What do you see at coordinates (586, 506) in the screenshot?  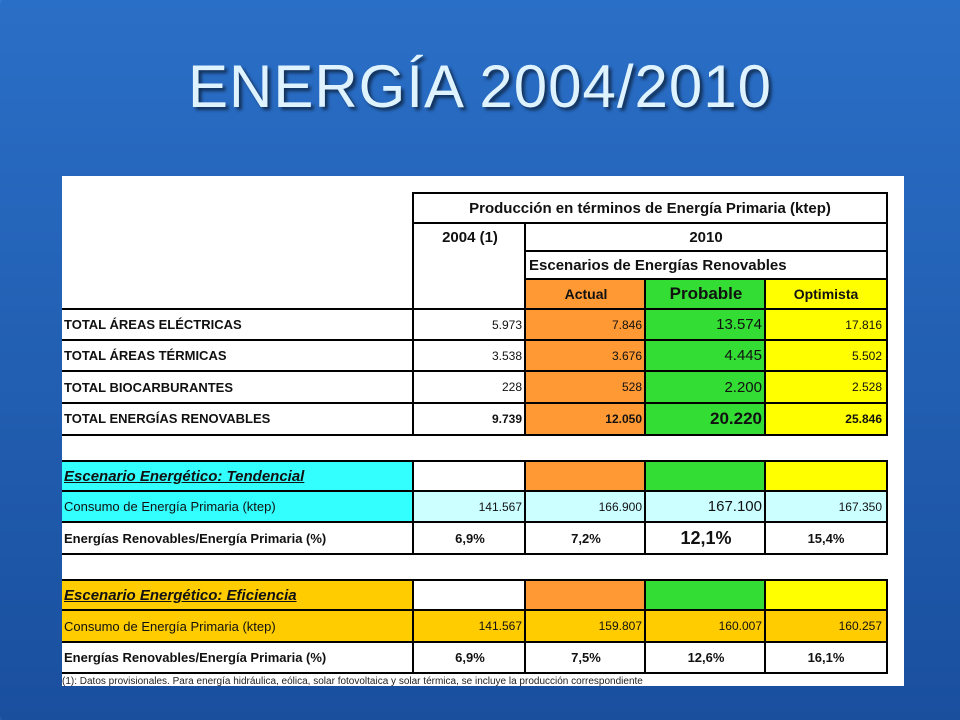 I see `tendencial-consumo-actual: 166.900` at bounding box center [586, 506].